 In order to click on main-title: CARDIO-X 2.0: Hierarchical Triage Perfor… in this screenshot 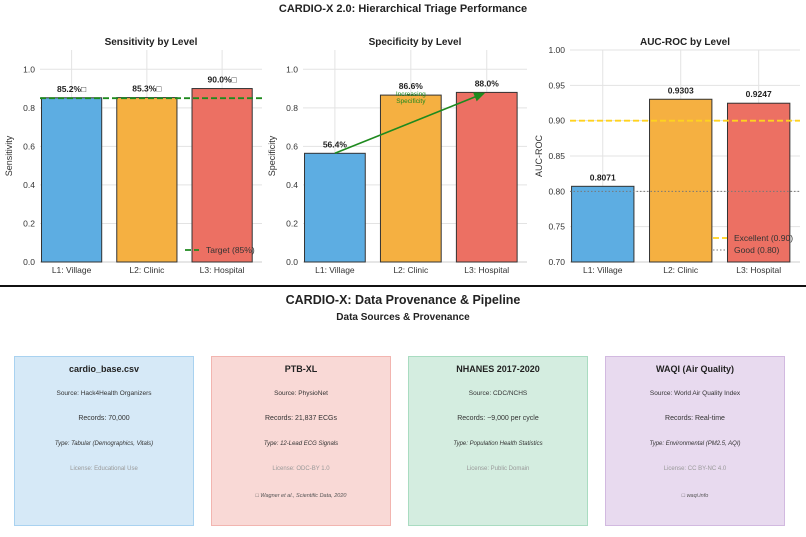, I will do `click(403, 9)`.